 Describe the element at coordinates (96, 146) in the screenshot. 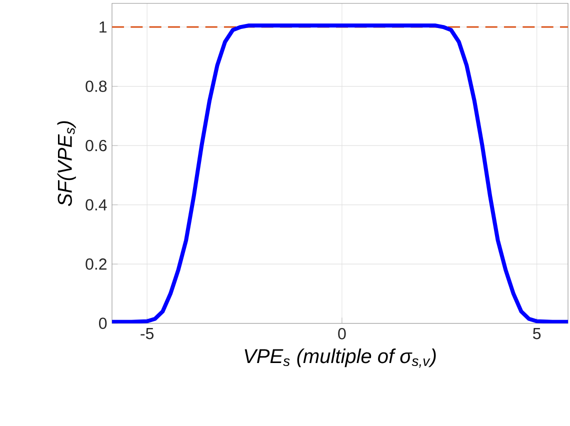

I see `y-tick-label: 0.6` at that location.